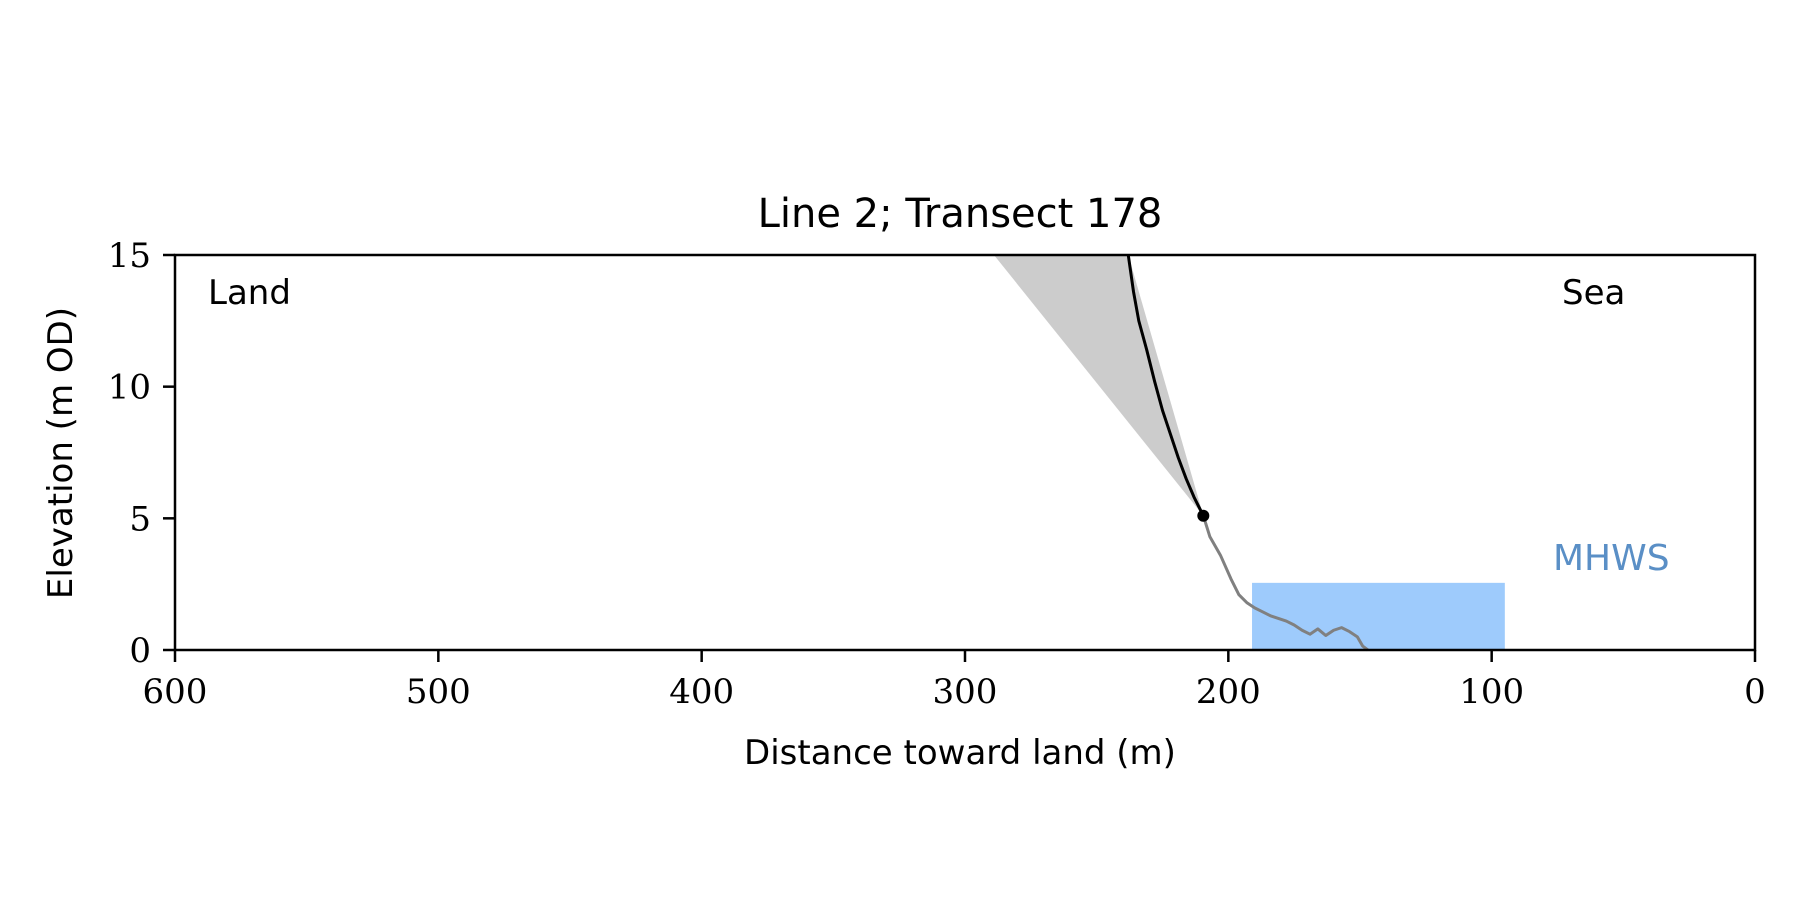  I want to click on x-tick-label: 100, so click(1491, 692).